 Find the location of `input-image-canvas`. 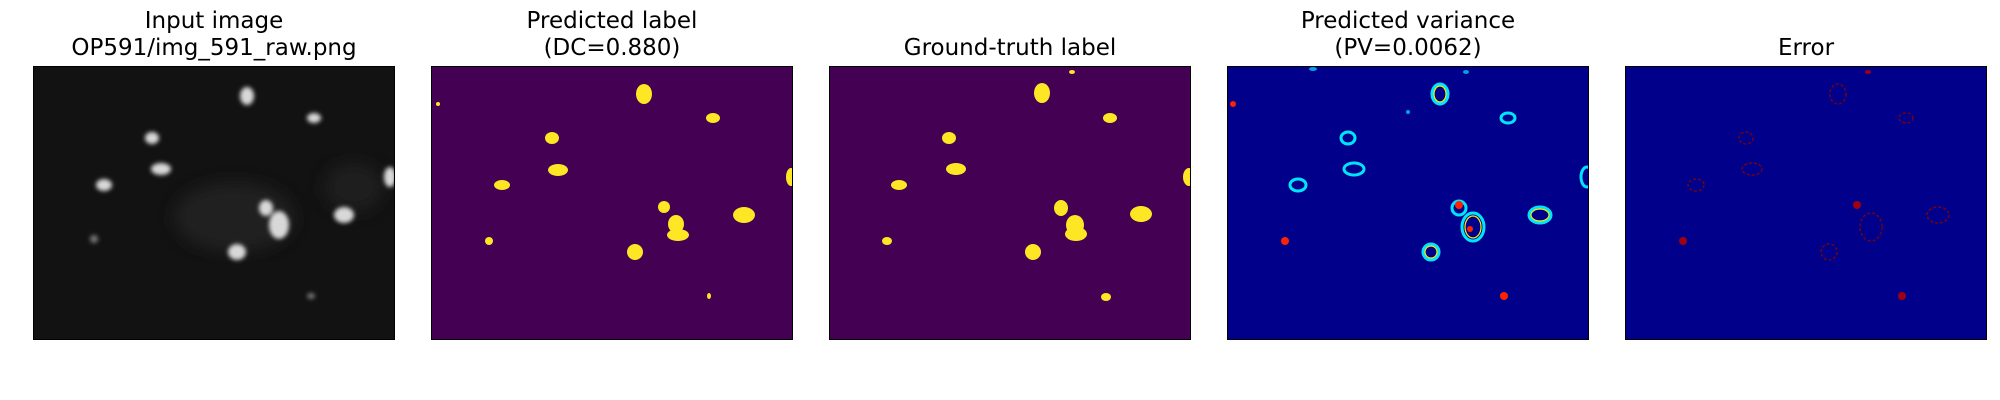

input-image-canvas is located at coordinates (214, 203).